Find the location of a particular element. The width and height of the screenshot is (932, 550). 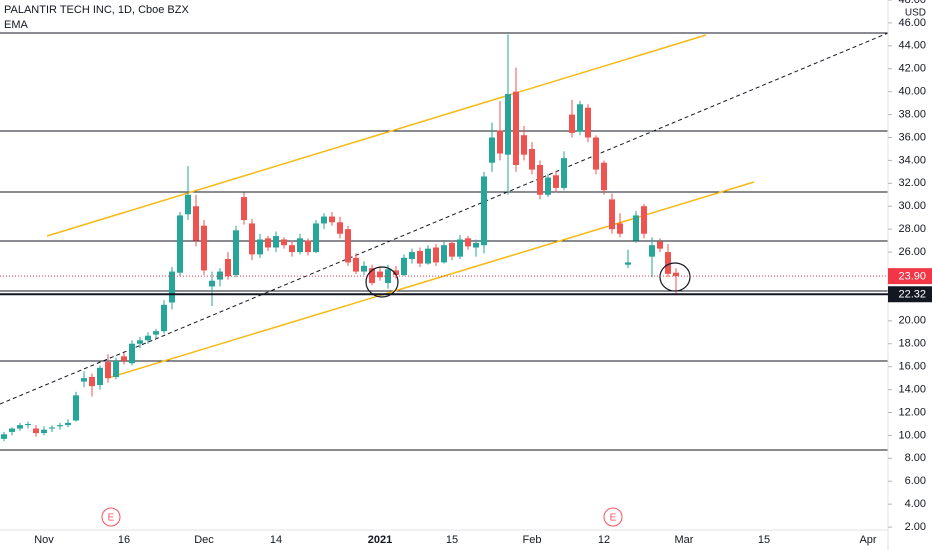

y-axis-unit: USD is located at coordinates (915, 13).